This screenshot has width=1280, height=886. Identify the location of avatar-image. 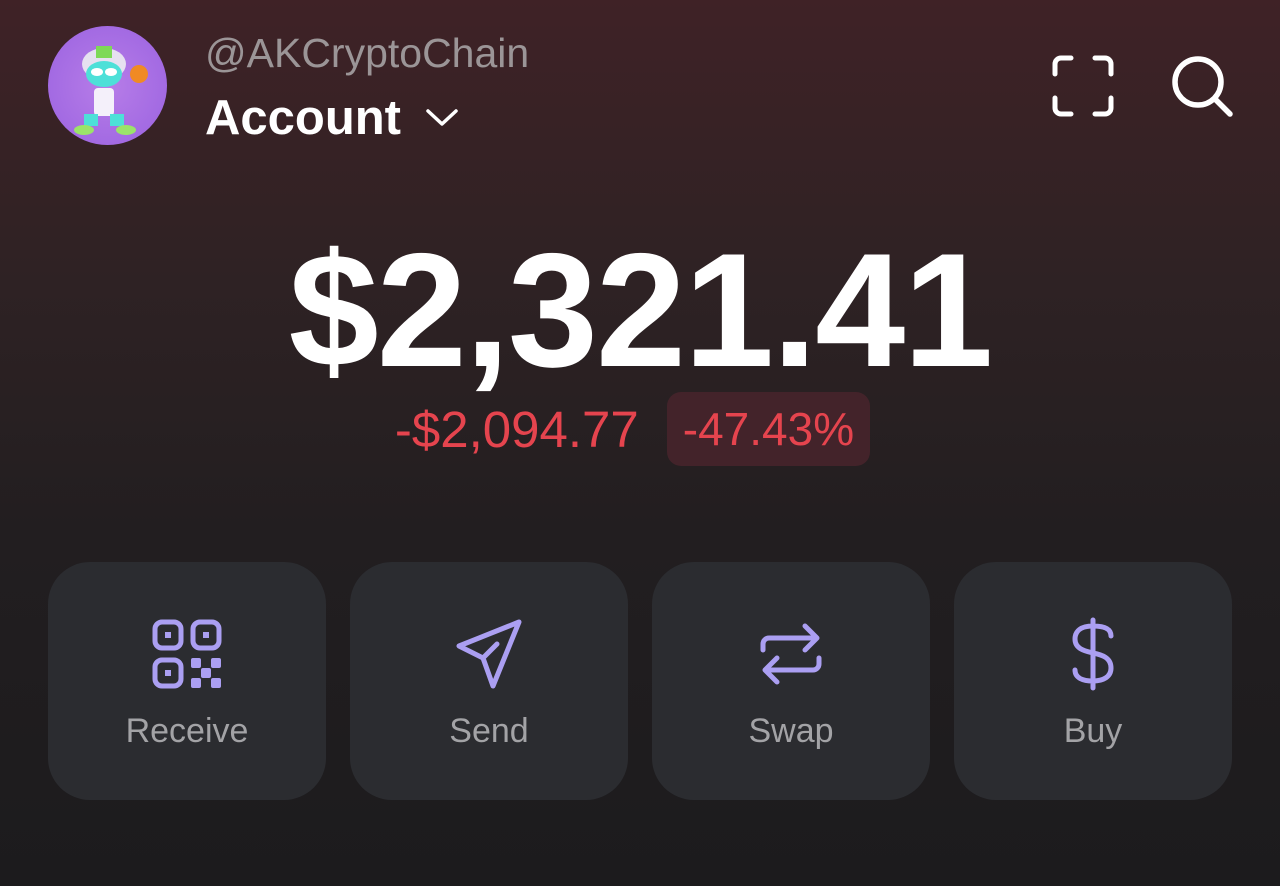
(111, 90).